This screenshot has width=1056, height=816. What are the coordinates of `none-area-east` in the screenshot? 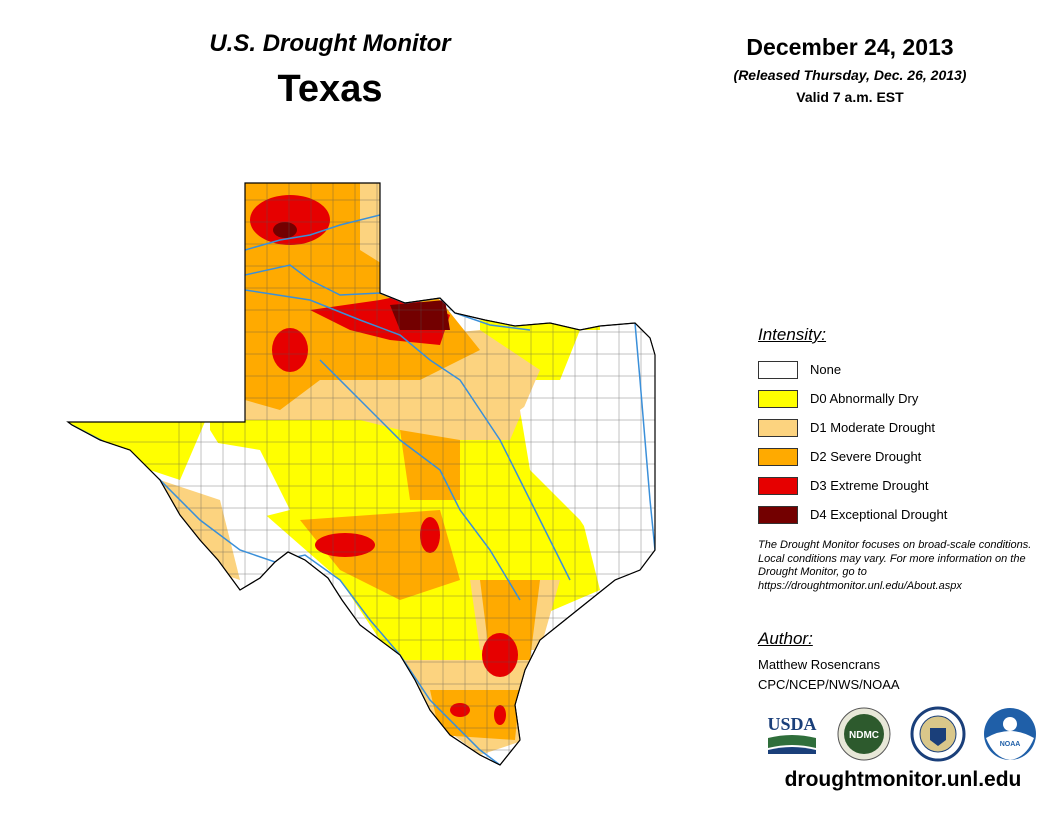 It's located at (587, 455).